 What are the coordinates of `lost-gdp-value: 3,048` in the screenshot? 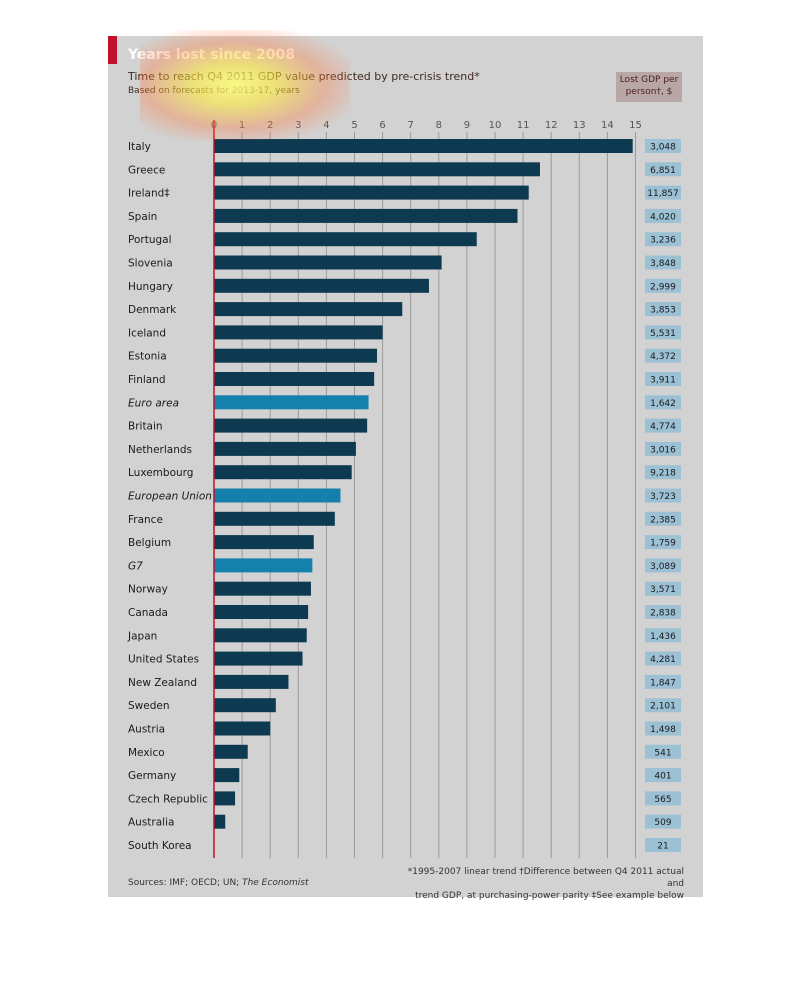 It's located at (663, 148).